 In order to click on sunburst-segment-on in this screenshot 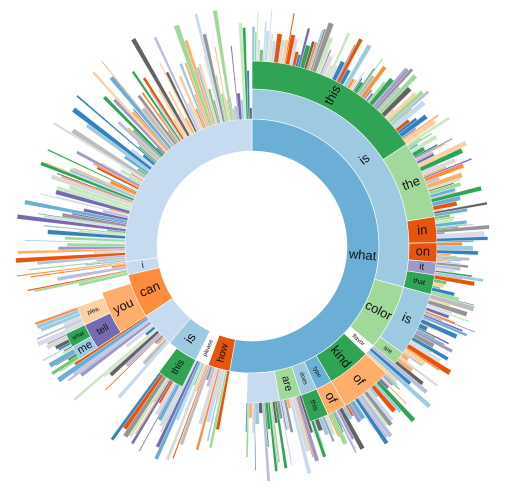, I will do `click(423, 252)`.